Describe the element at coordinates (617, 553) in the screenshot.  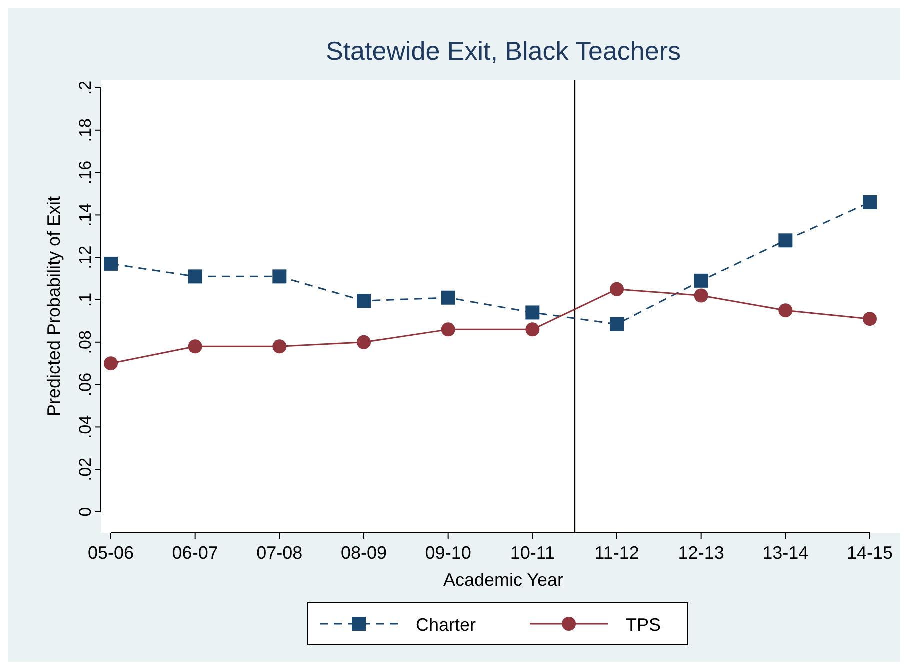
I see `x-tick-label: 11-12` at that location.